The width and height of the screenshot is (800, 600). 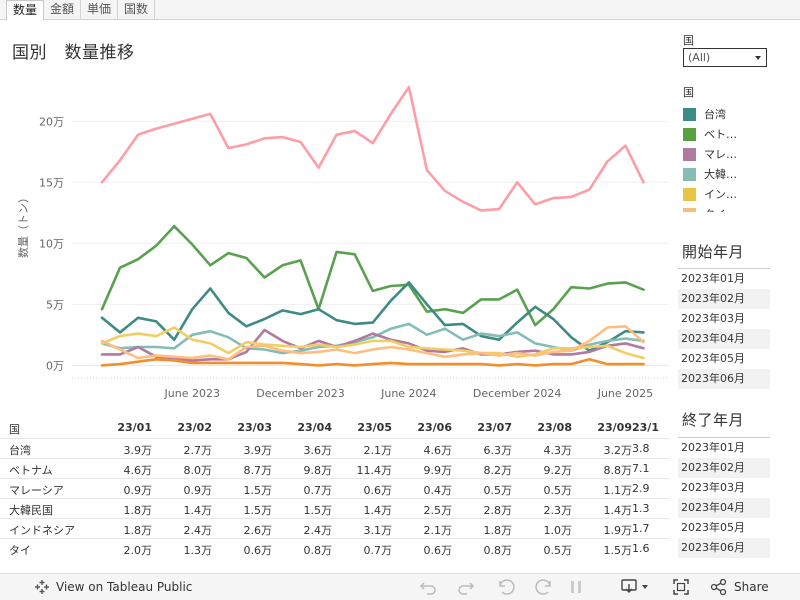 I want to click on table-cell: 1.3, so click(x=641, y=508).